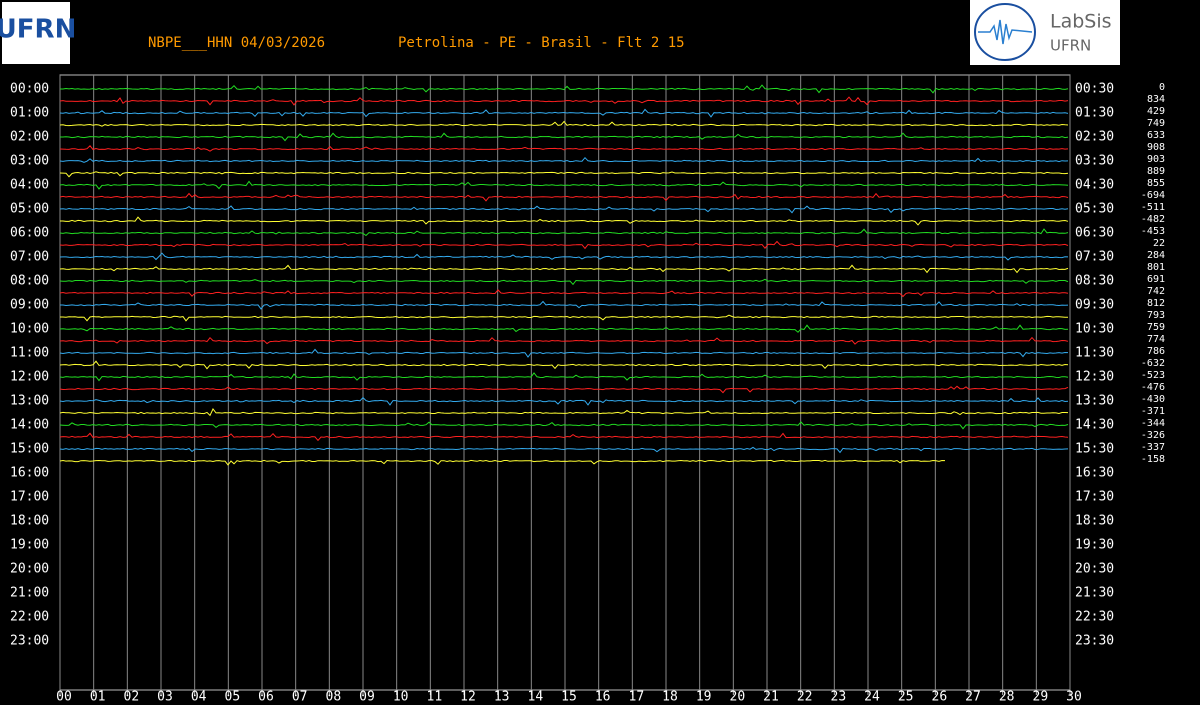 The height and width of the screenshot is (705, 1200). I want to click on row-value: 759, so click(1156, 327).